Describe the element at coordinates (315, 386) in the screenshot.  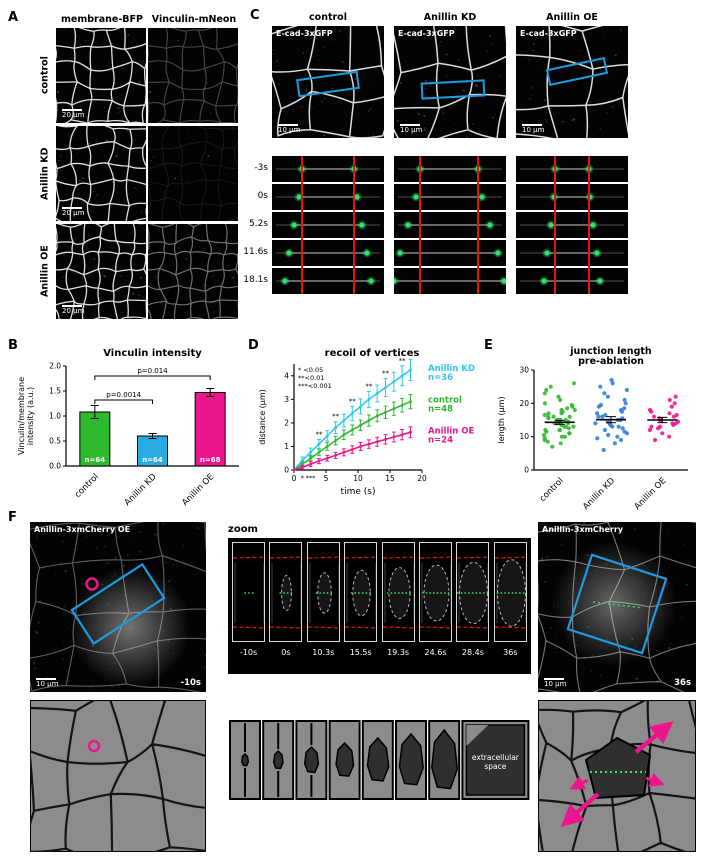
I see `svg-text: ***<0.001` at that location.